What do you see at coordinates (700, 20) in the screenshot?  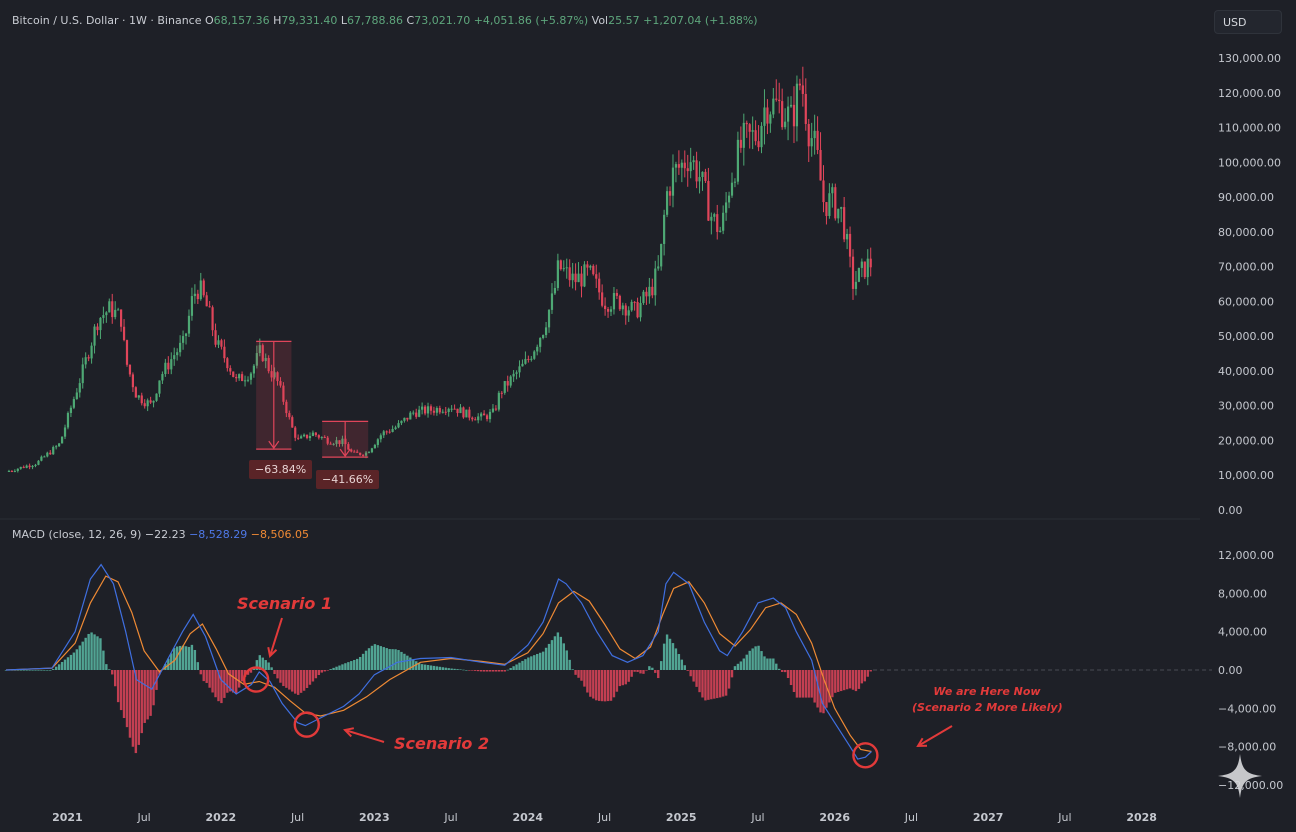 I see `vol-change-value: +1,207.04 (+1.88%)` at bounding box center [700, 20].